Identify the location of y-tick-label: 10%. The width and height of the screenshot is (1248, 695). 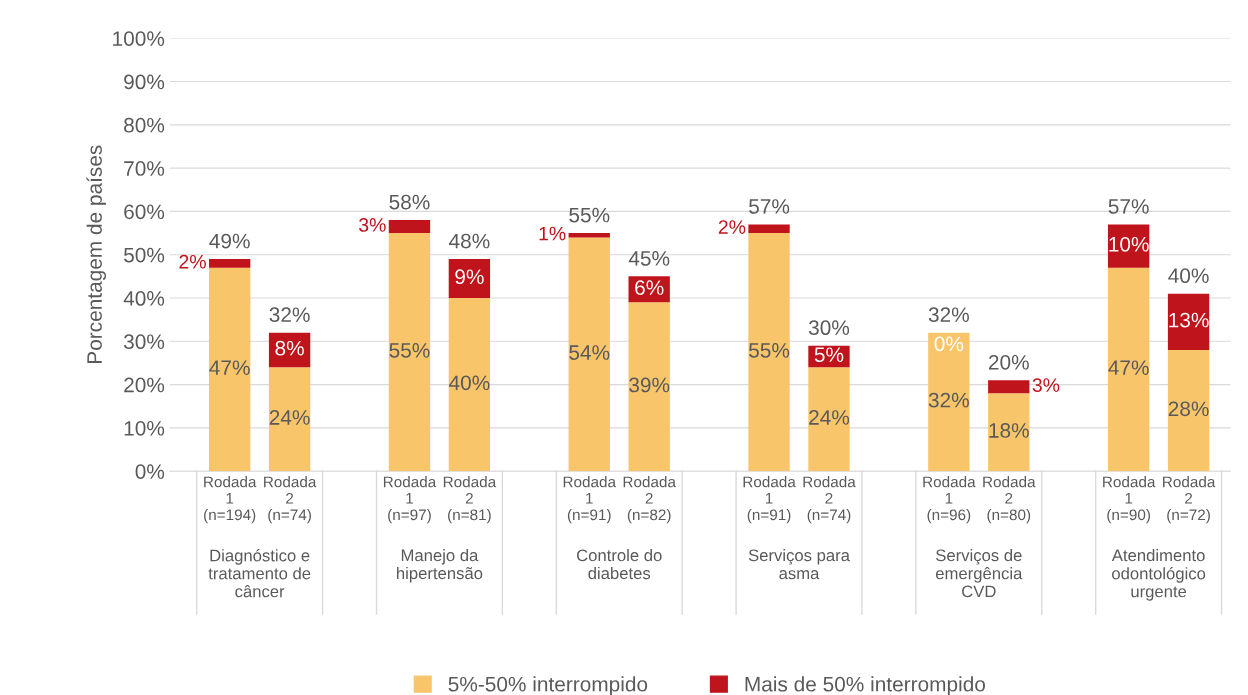
(144, 428).